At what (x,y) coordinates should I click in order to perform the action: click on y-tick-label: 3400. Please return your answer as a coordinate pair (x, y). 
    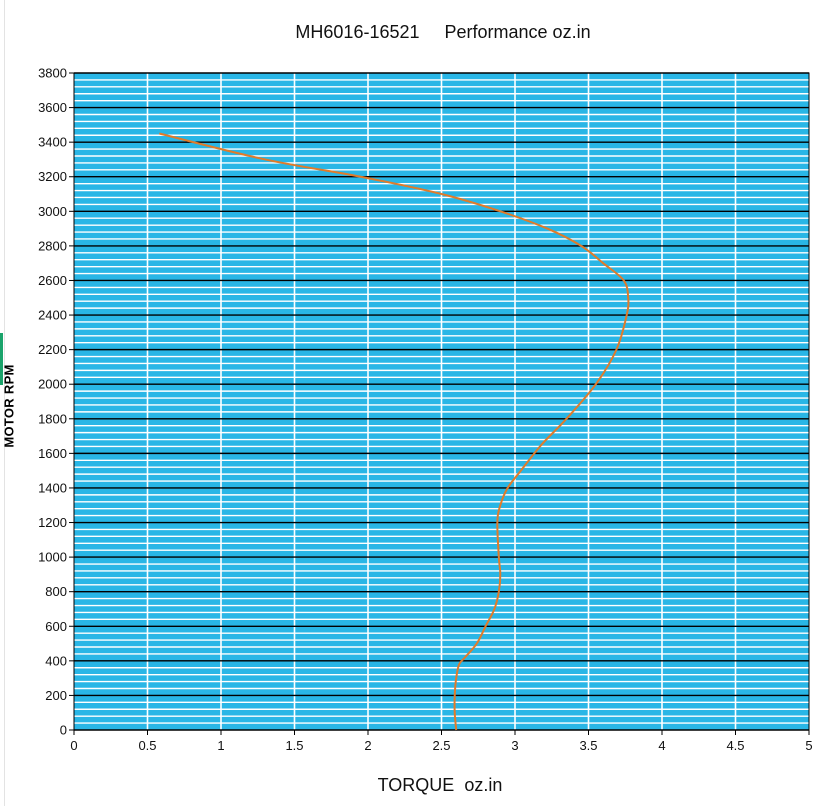
    Looking at the image, I should click on (52, 142).